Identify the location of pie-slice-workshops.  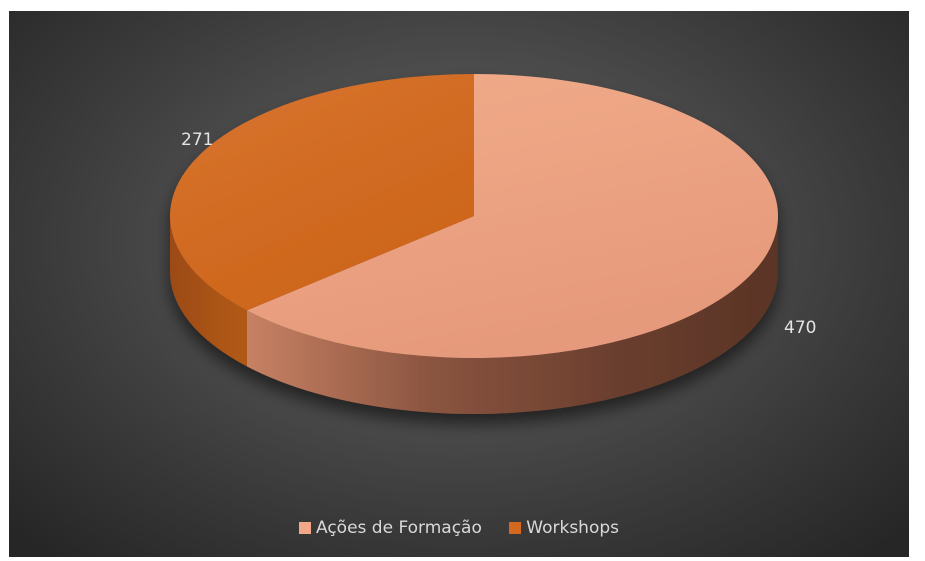
(321, 192).